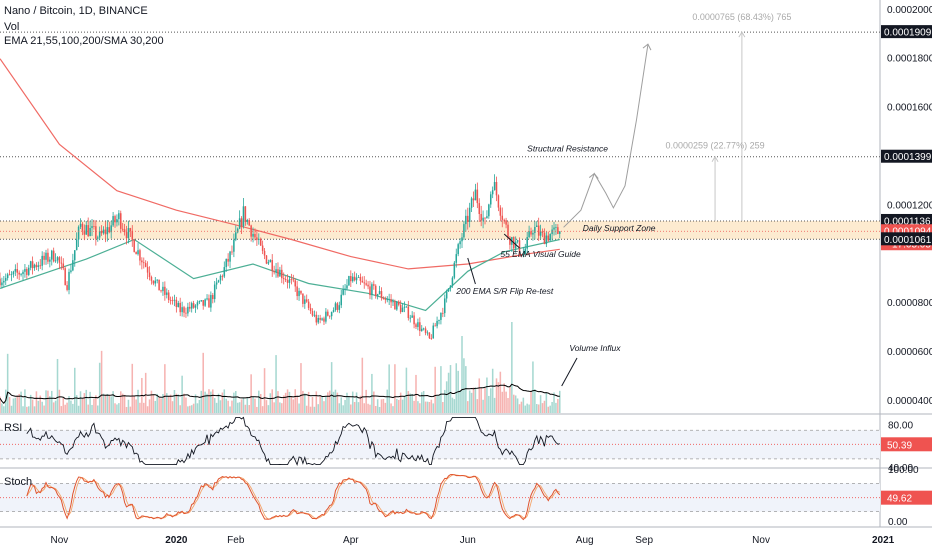  I want to click on stoch-value-box, so click(906, 497).